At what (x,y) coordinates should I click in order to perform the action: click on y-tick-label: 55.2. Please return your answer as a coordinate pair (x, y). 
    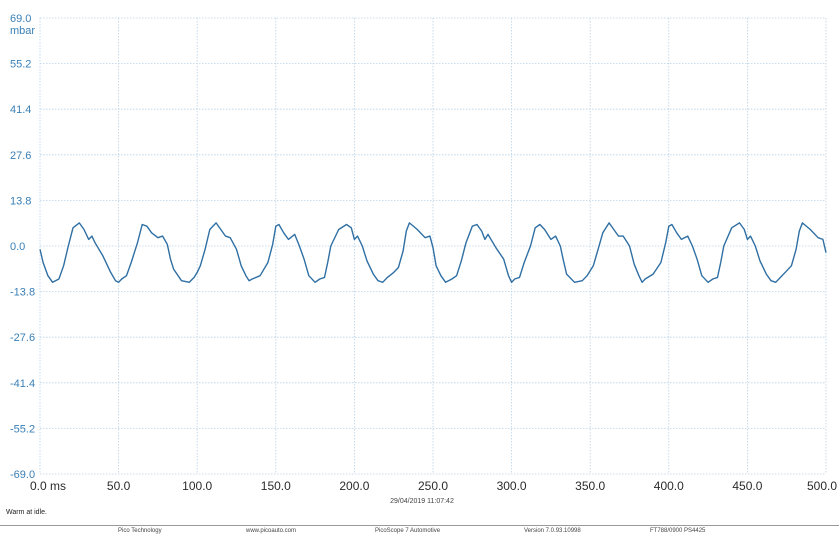
    Looking at the image, I should click on (20, 65).